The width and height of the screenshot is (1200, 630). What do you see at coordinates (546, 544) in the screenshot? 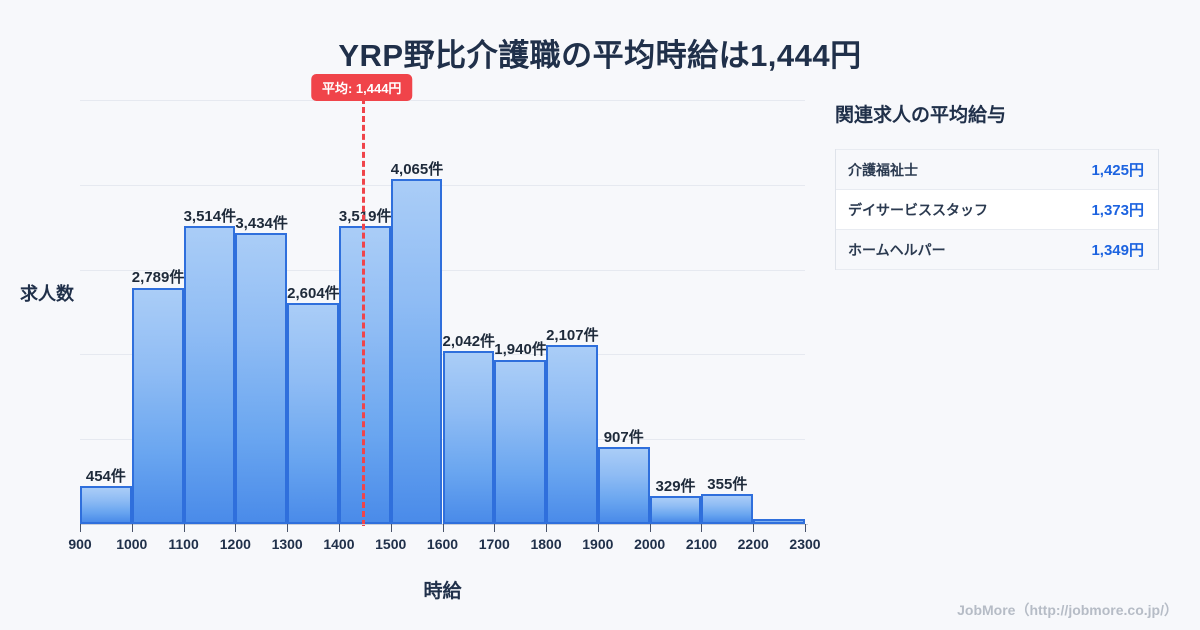
I see `x-axis-tick-label: 1800` at bounding box center [546, 544].